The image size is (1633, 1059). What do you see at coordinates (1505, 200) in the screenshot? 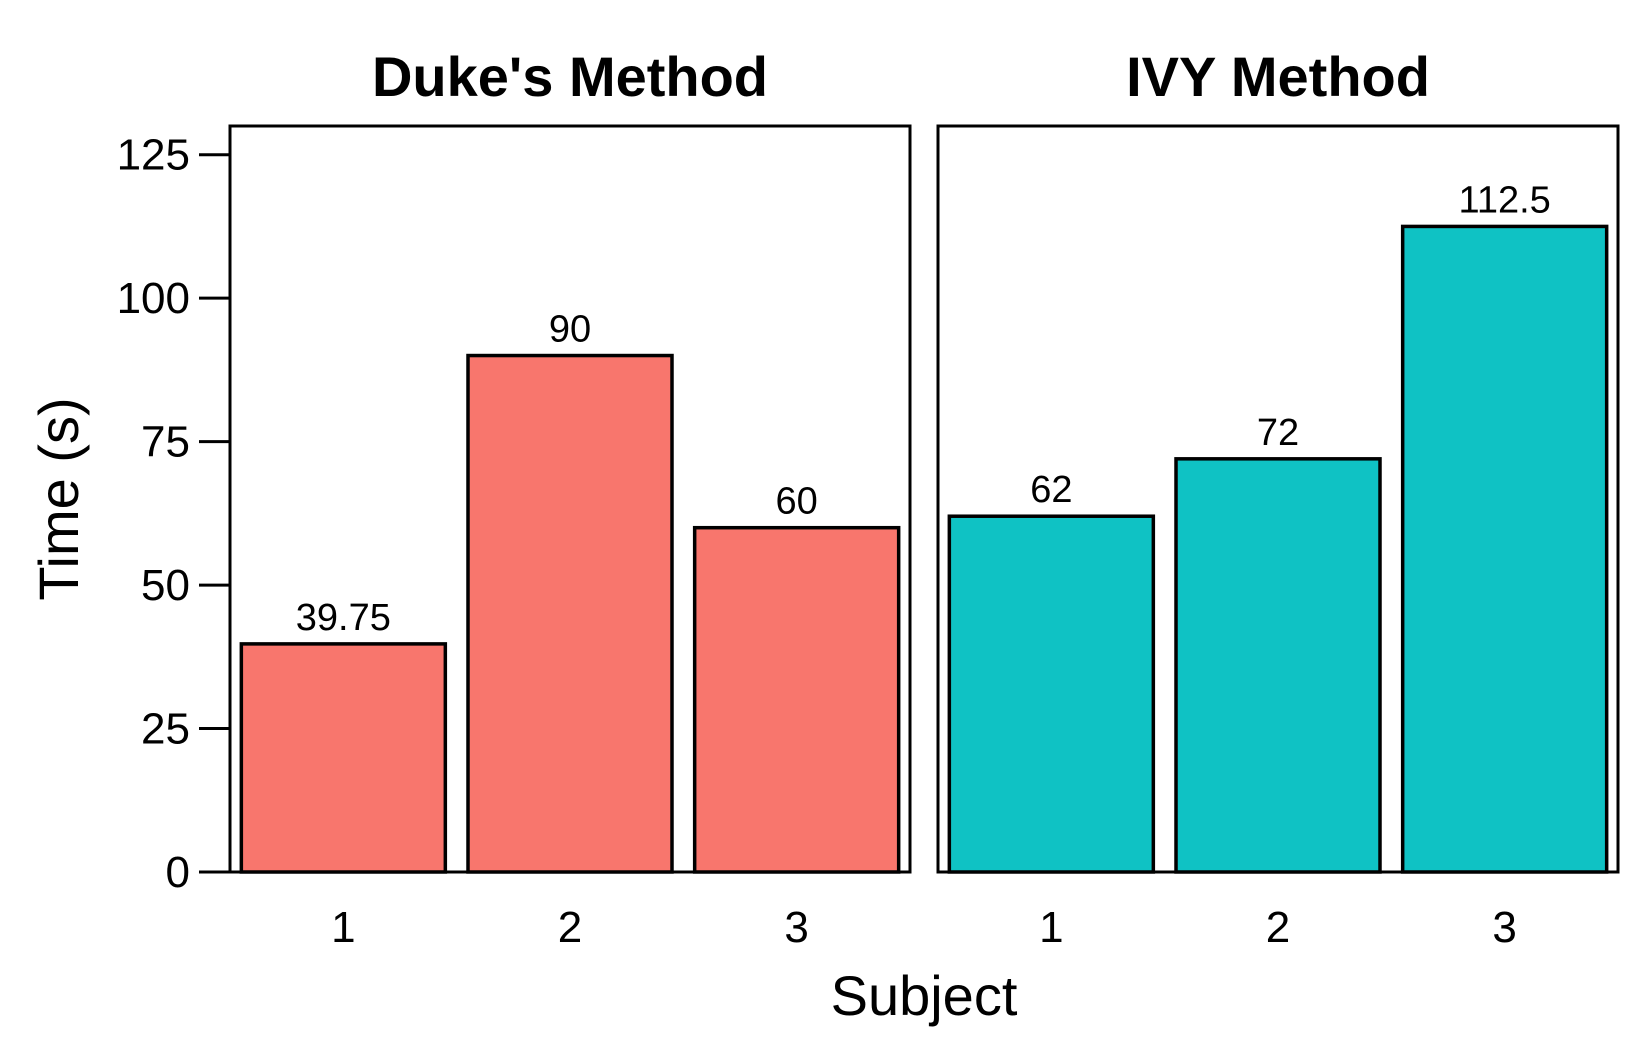
I see `bar-value-label: 112.5` at bounding box center [1505, 200].